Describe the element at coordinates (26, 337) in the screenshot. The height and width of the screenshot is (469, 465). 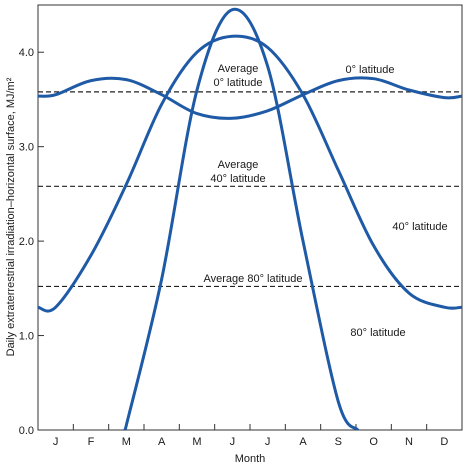
I see `y-tick-label: 1.0` at that location.